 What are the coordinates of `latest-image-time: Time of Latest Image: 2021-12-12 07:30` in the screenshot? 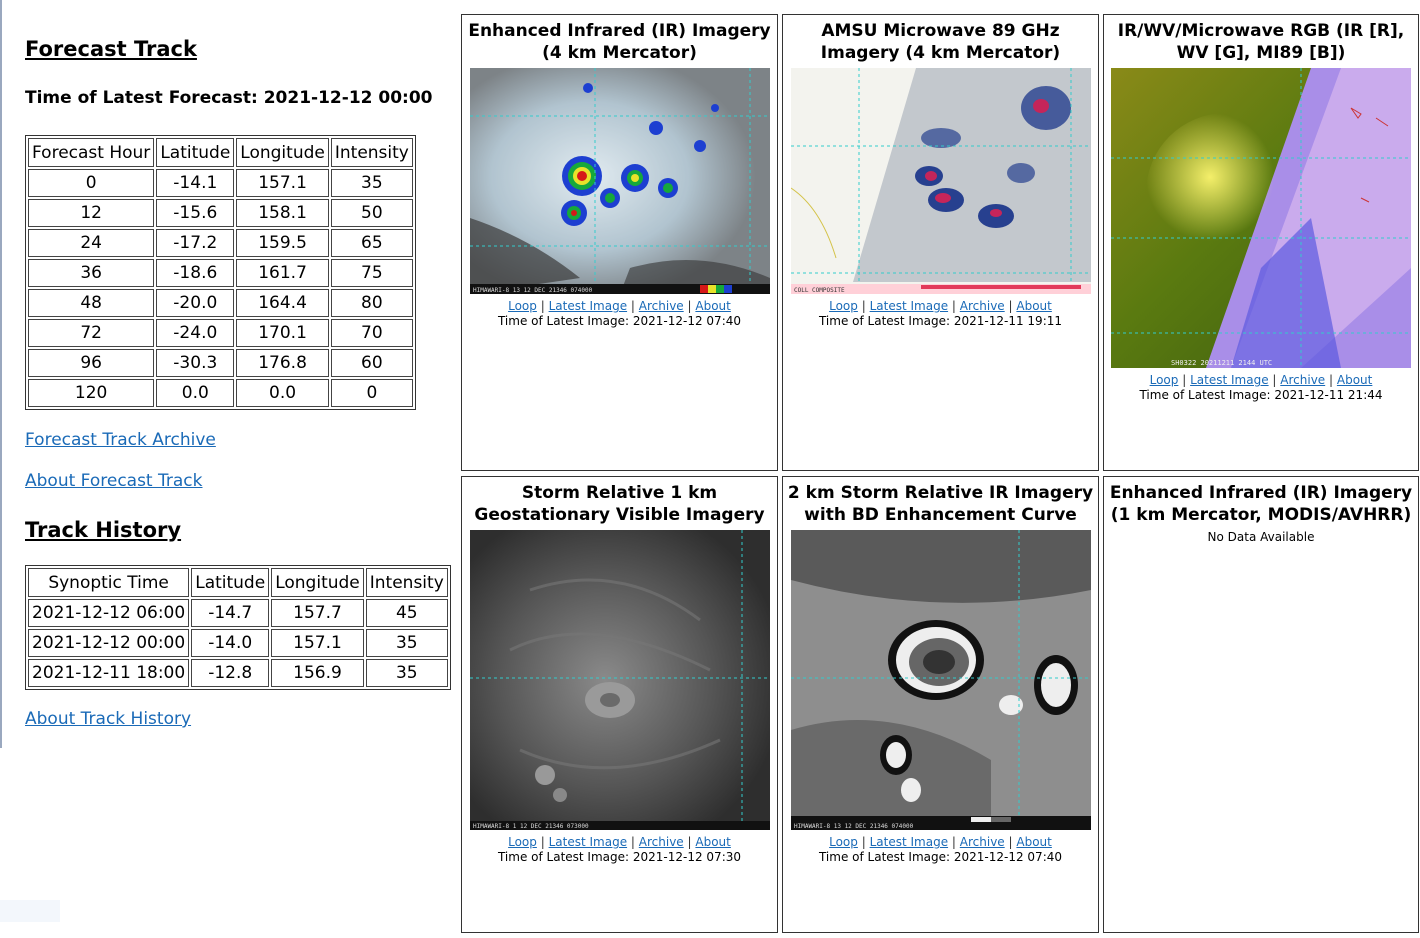 It's located at (619, 857).